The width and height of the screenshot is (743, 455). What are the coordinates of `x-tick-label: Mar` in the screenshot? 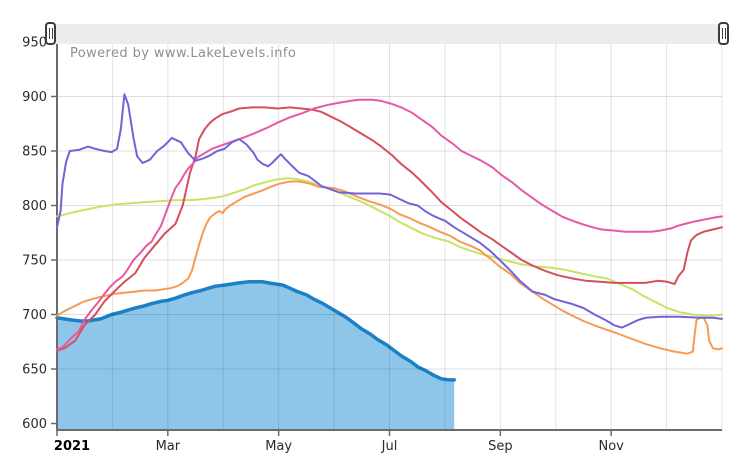 It's located at (168, 446).